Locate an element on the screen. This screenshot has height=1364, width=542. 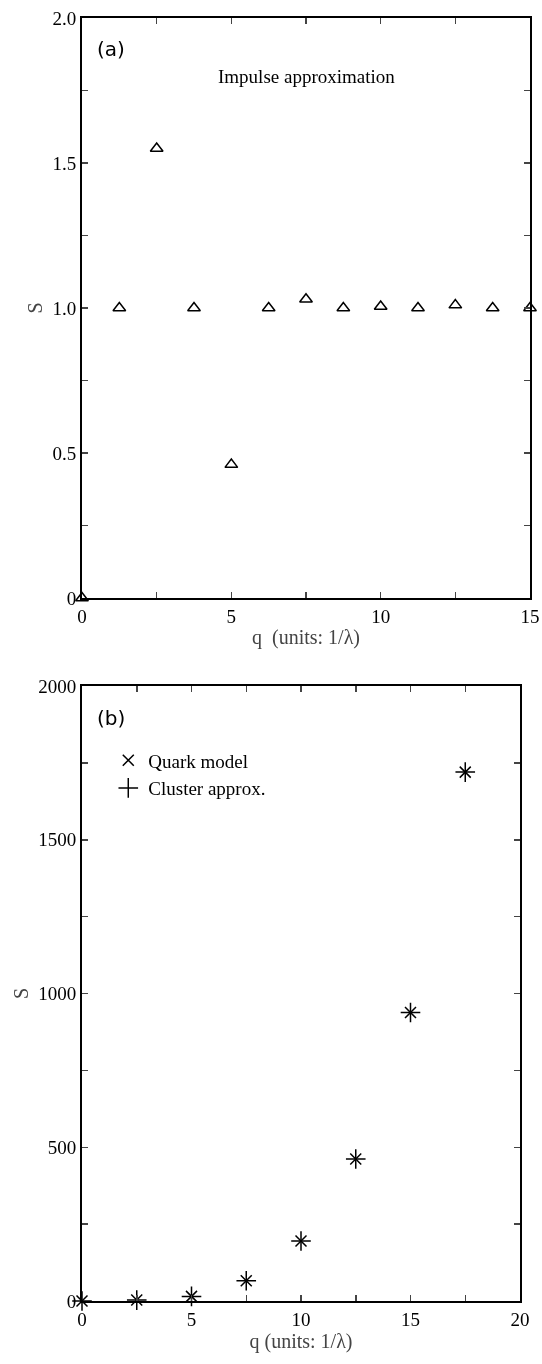
y-tick-label: 1.5 is located at coordinates (64, 163).